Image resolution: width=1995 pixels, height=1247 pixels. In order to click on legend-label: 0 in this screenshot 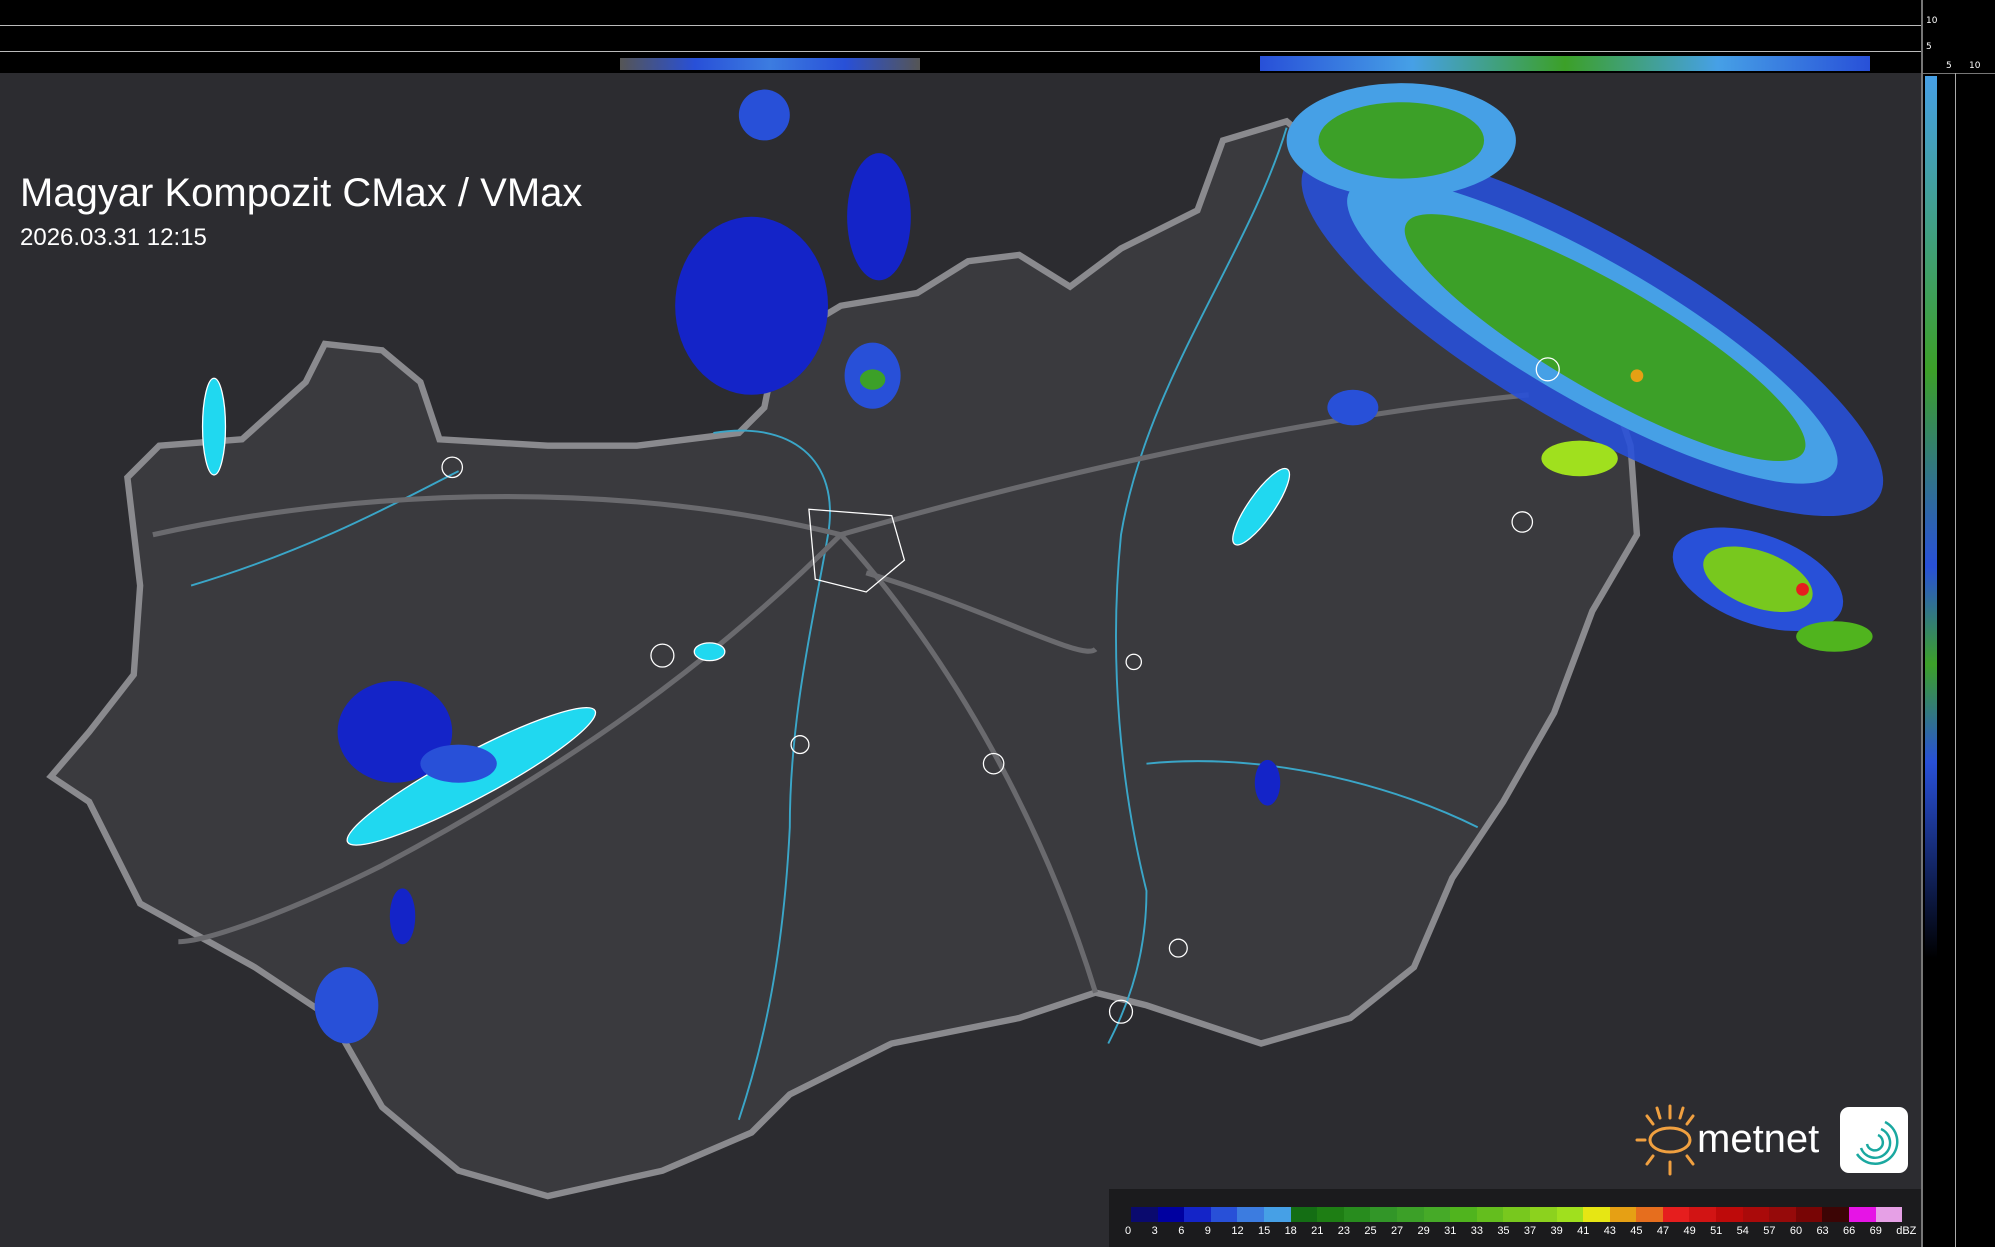, I will do `click(1128, 1231)`.